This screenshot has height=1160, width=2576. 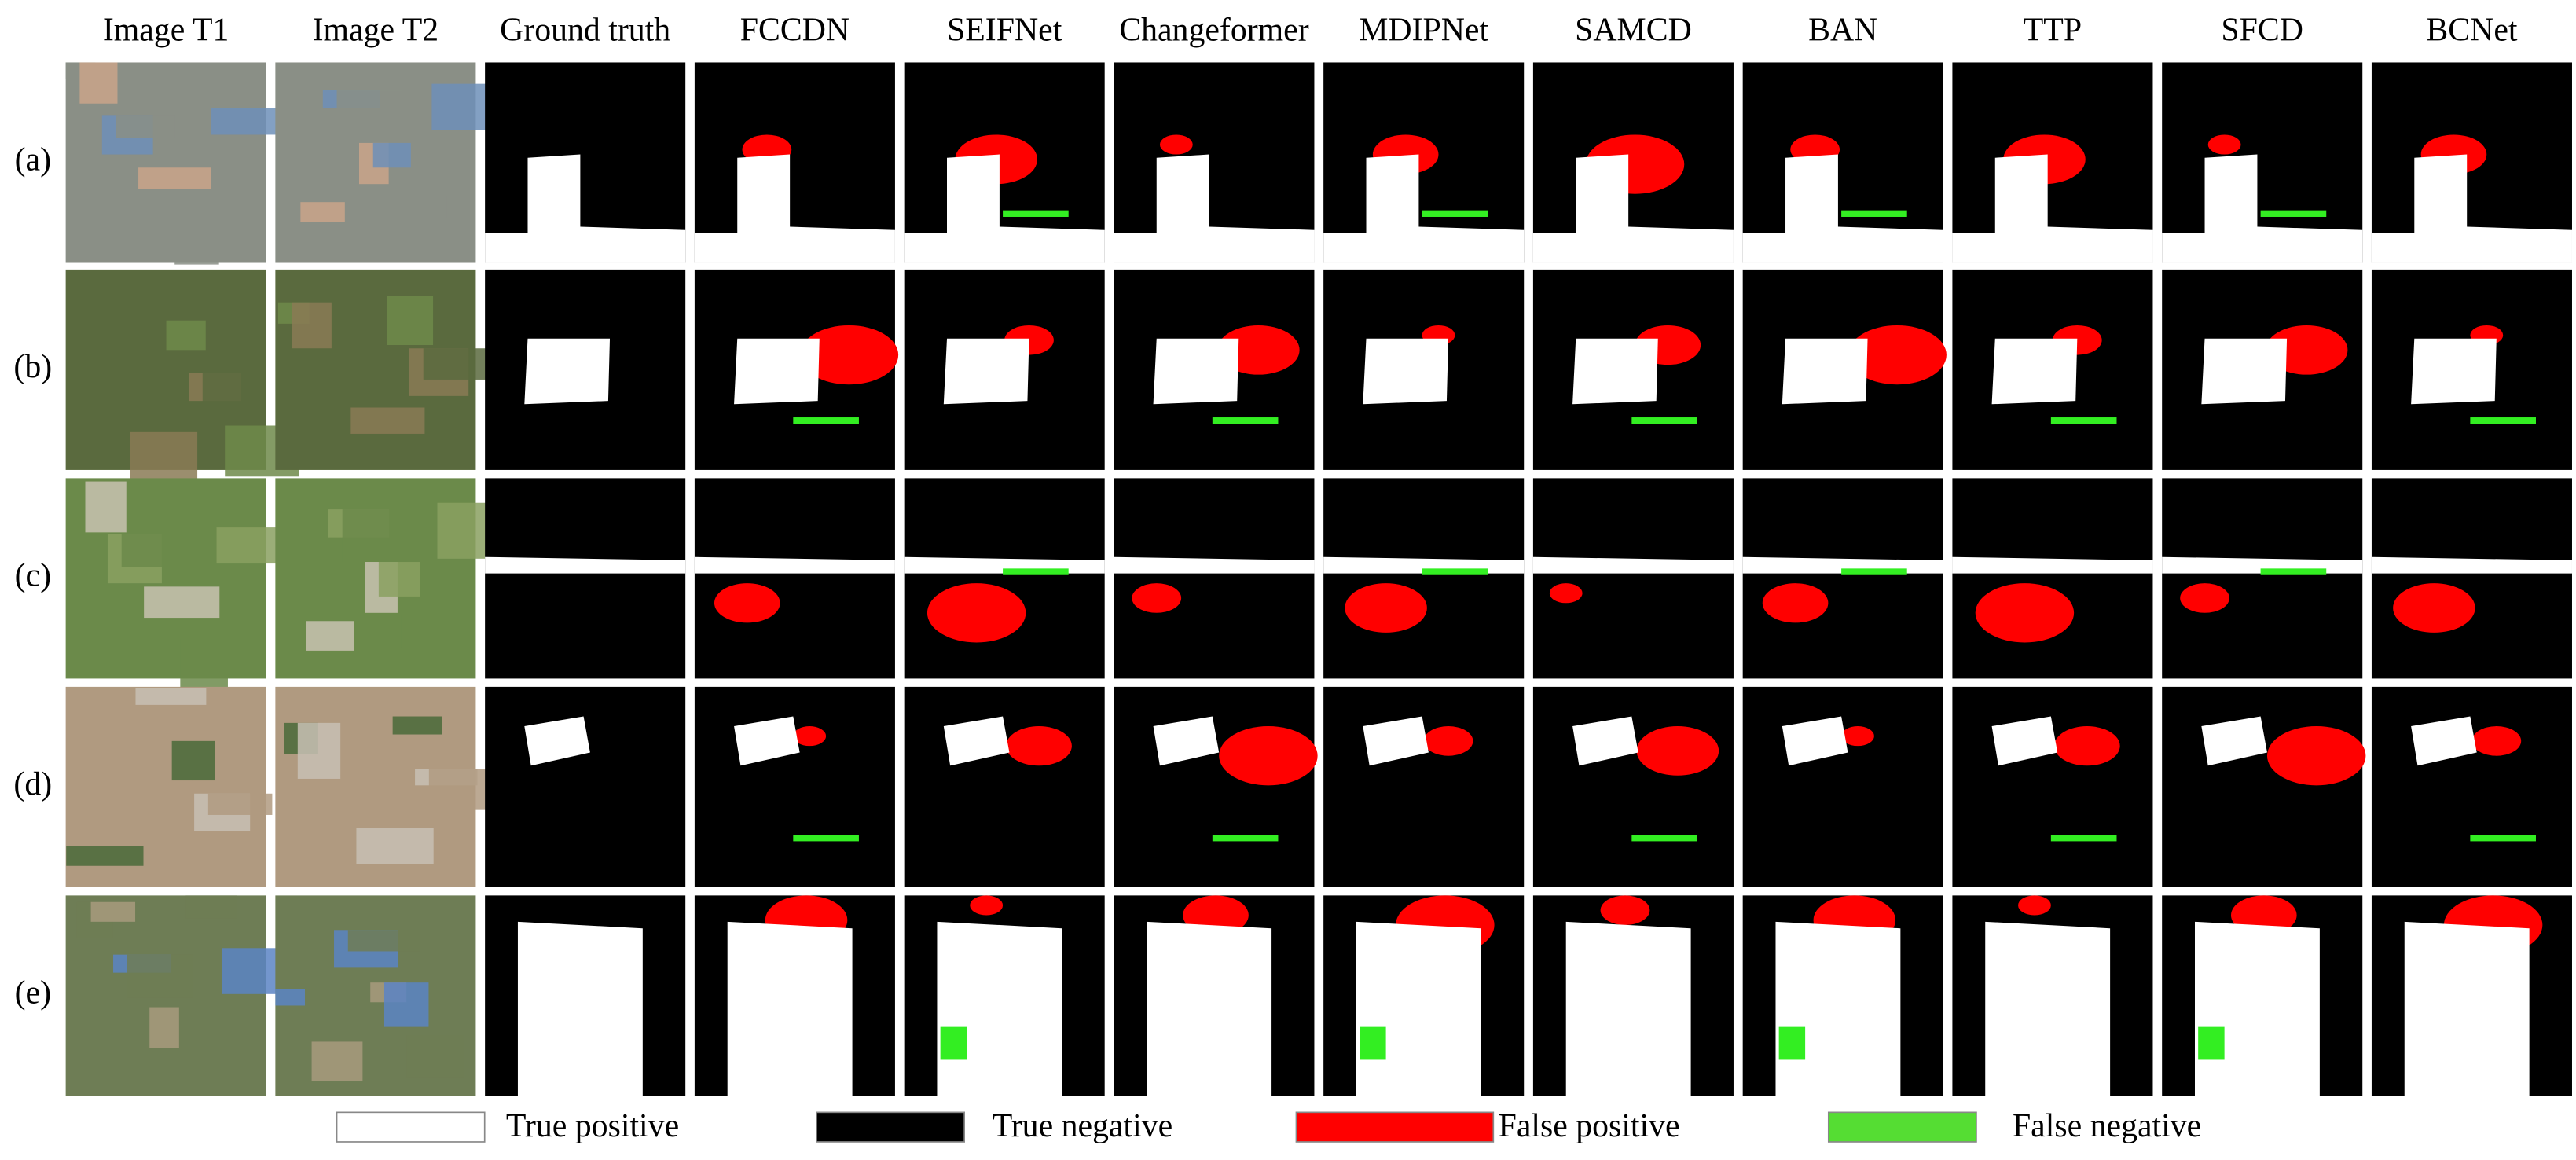 What do you see at coordinates (585, 30) in the screenshot?
I see `column-header: Ground truth` at bounding box center [585, 30].